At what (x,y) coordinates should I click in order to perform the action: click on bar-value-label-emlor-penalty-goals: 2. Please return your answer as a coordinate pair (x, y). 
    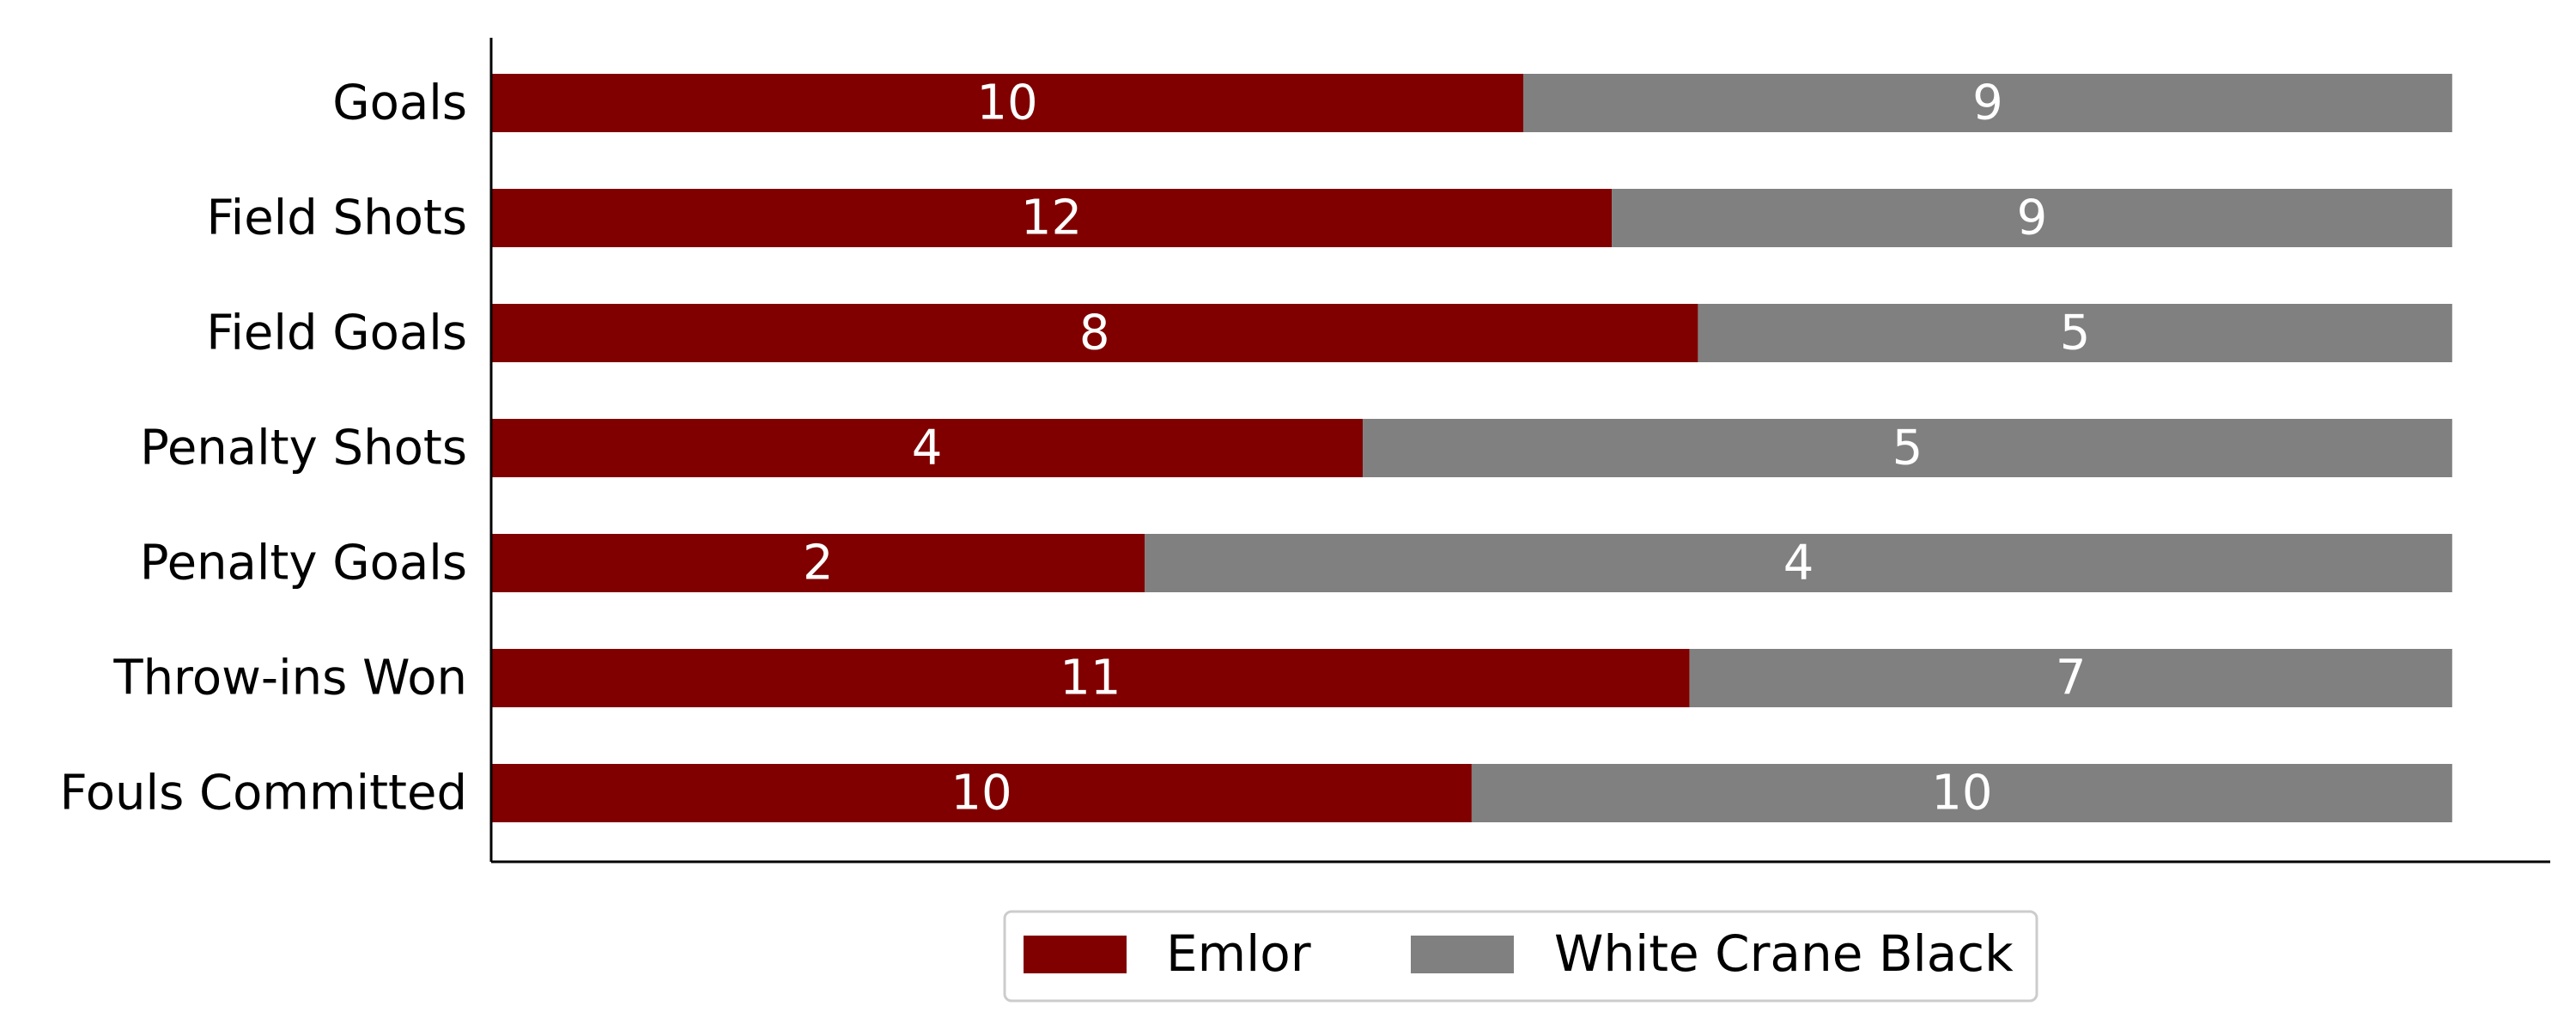
    Looking at the image, I should click on (819, 563).